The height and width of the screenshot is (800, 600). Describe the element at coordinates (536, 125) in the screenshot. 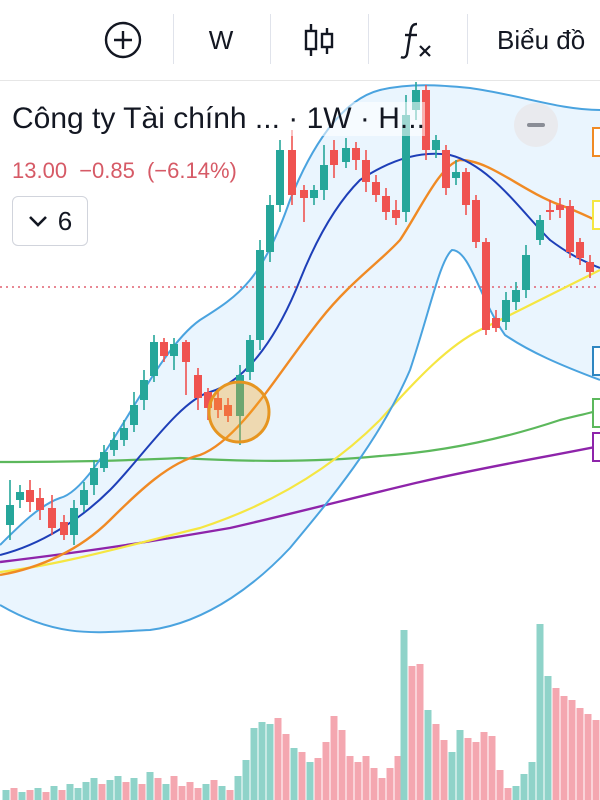

I see `collapse-legend-button` at that location.